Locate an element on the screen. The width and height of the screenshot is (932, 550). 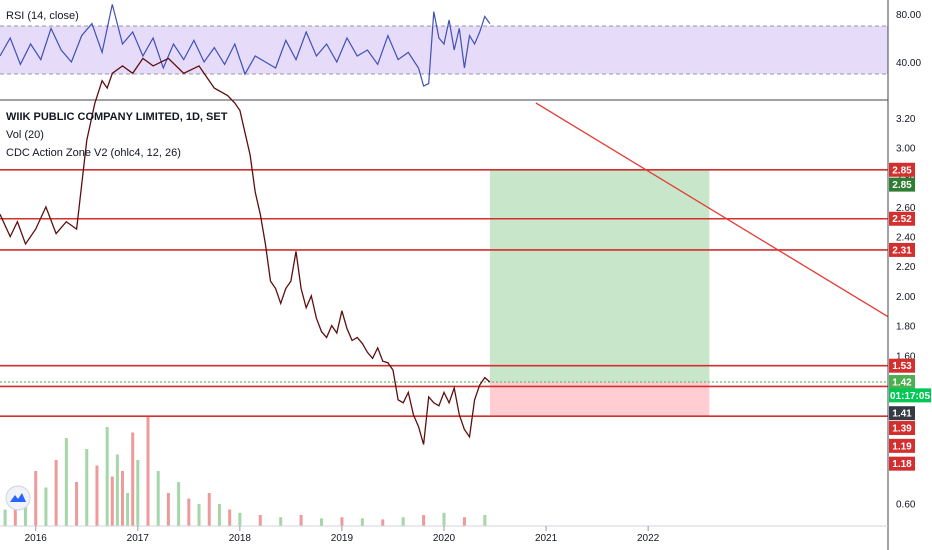
price-tag-label: 2.52 is located at coordinates (902, 219).